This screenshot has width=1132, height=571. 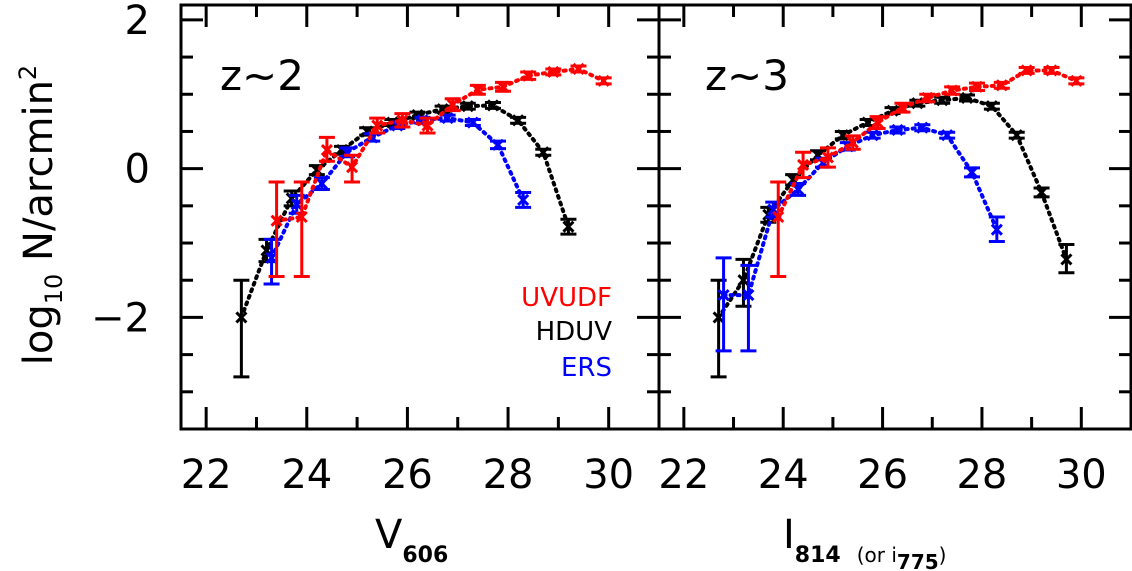 I want to click on series-line-uvudf, so click(x=440, y=144).